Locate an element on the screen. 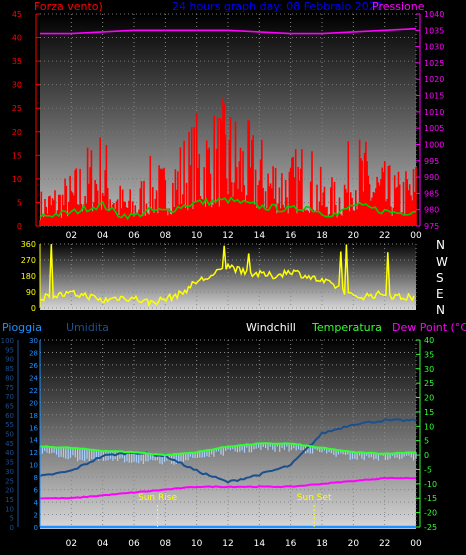 This screenshot has height=555, width=466. x-tick-label: 08 is located at coordinates (166, 236).